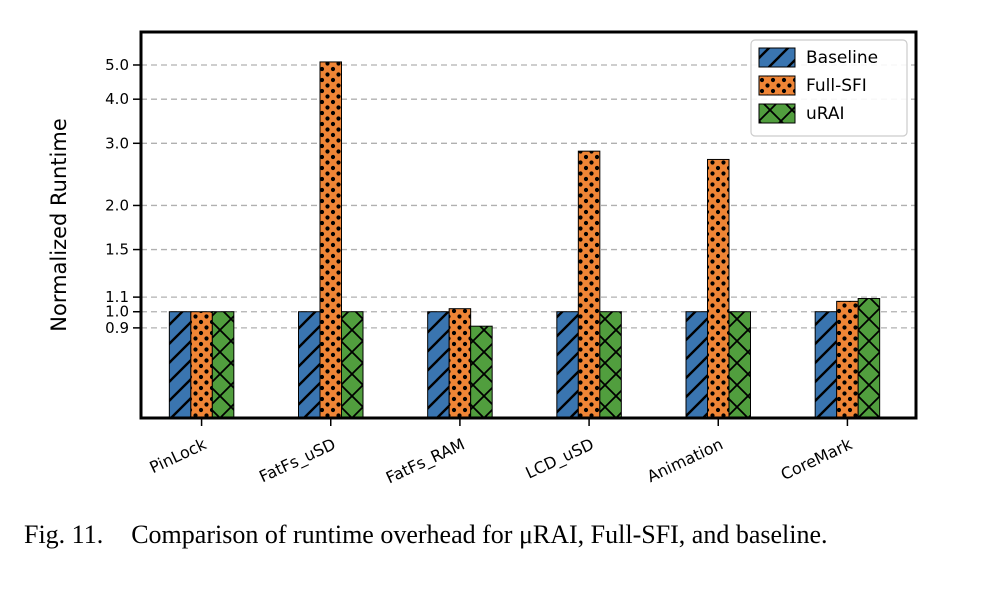 The width and height of the screenshot is (994, 596). I want to click on figure-label: Fig. 11., so click(64, 534).